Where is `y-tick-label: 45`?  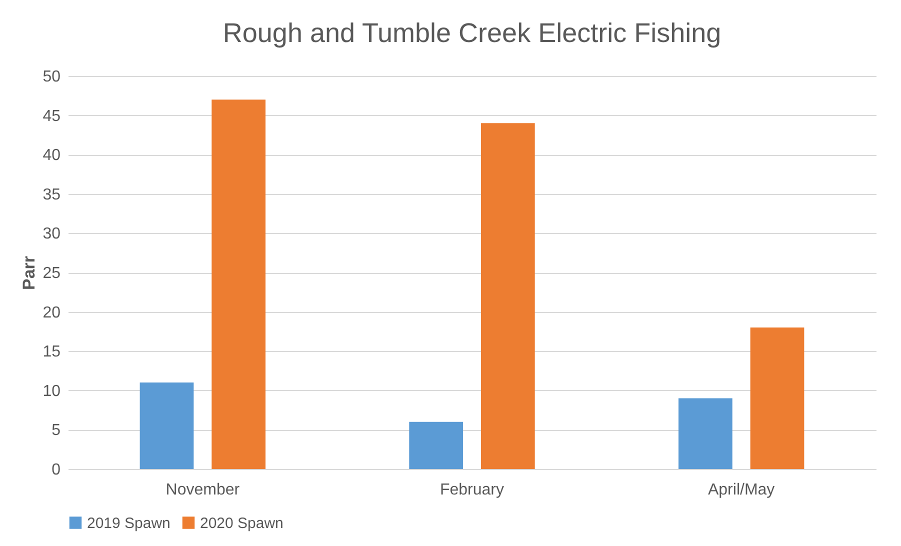
y-tick-label: 45 is located at coordinates (51, 116).